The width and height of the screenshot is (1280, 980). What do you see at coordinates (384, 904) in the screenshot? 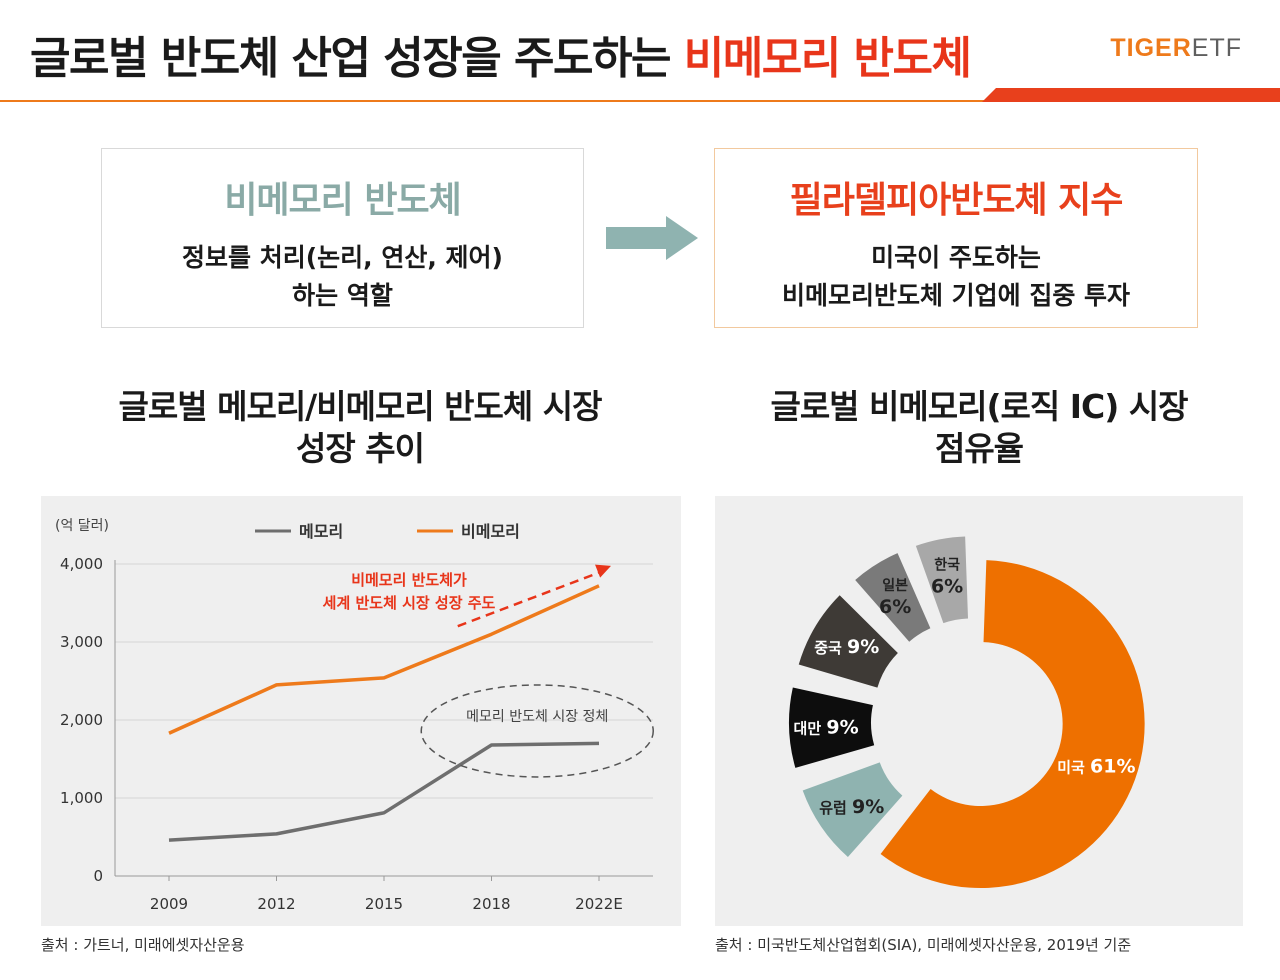
I see `x-tick-label: 2015` at bounding box center [384, 904].